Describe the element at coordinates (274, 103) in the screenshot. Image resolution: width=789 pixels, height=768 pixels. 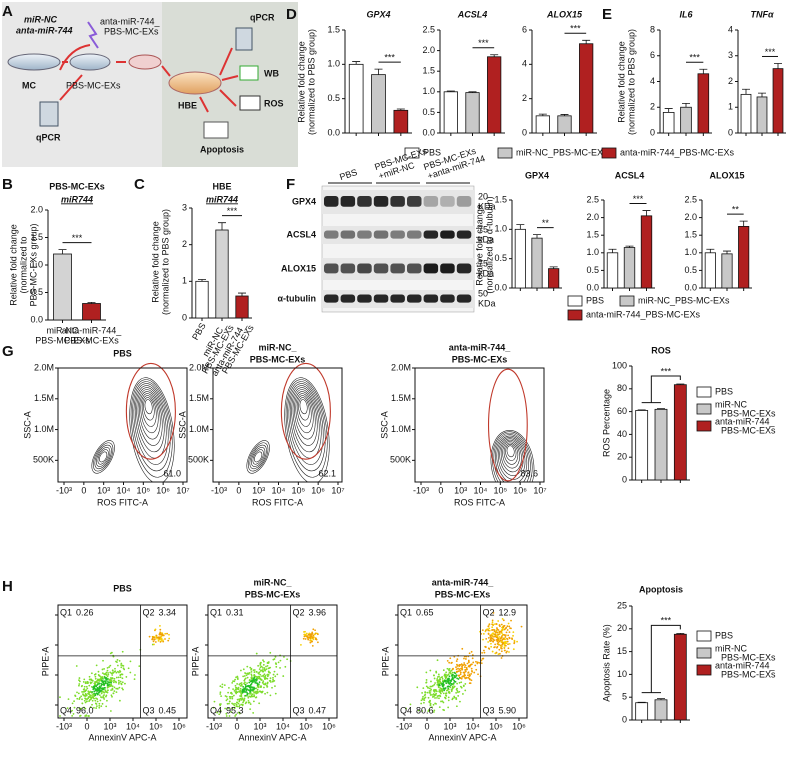
I see `schematic-text: ROS` at that location.